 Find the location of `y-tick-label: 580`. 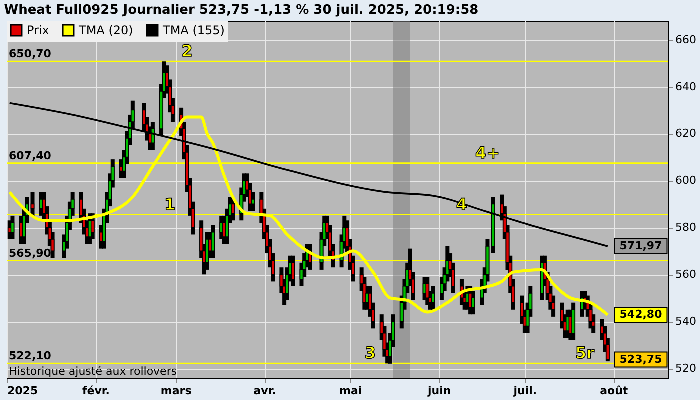

y-tick-label: 580 is located at coordinates (686, 227).